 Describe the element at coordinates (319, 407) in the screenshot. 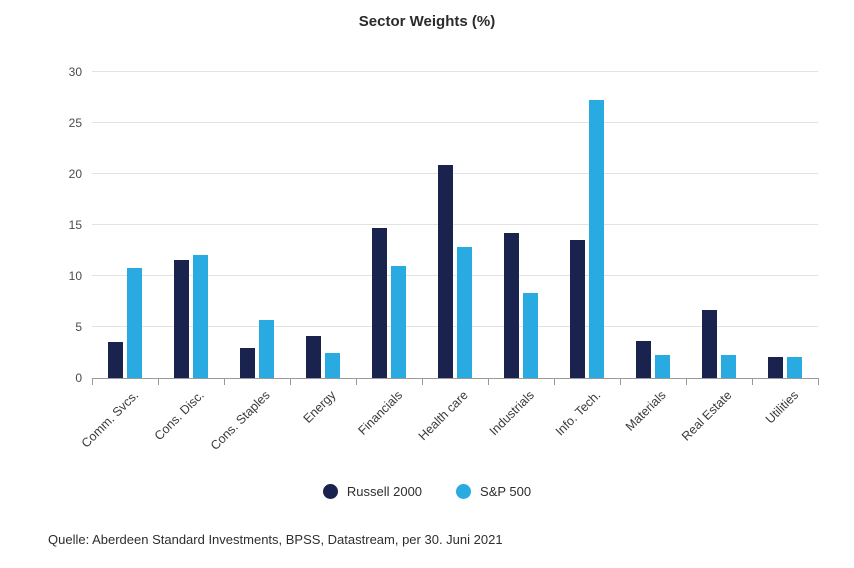

I see `x-tick-label: Energy` at that location.